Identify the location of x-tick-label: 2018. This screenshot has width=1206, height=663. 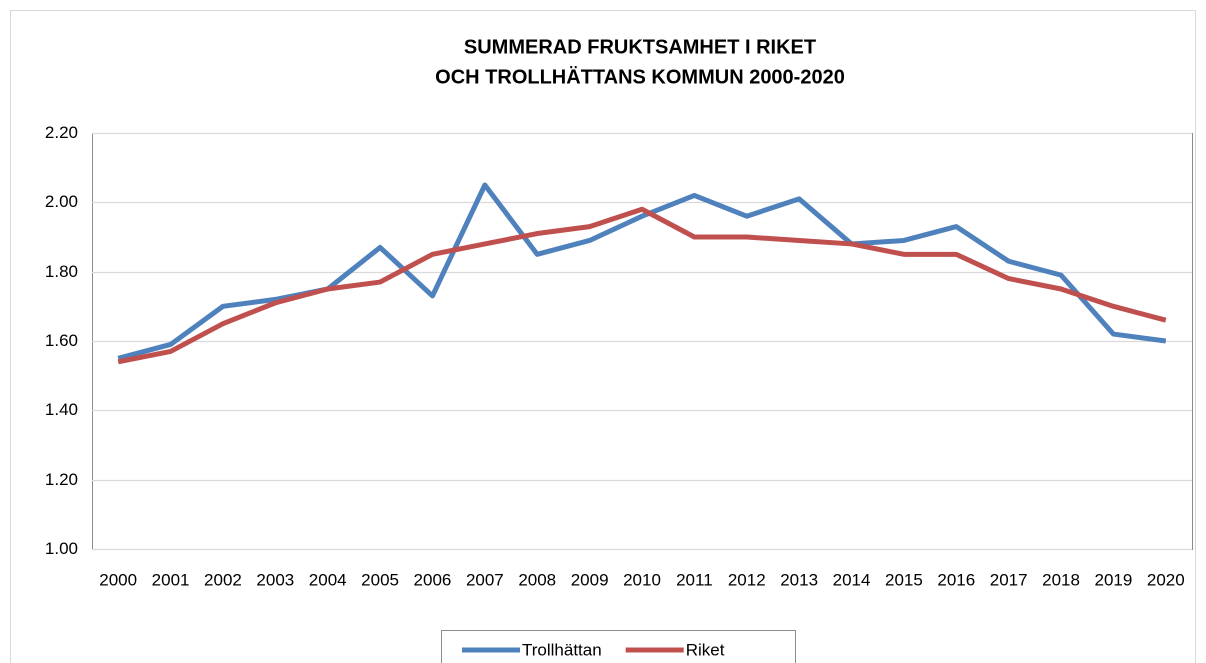
(1061, 579).